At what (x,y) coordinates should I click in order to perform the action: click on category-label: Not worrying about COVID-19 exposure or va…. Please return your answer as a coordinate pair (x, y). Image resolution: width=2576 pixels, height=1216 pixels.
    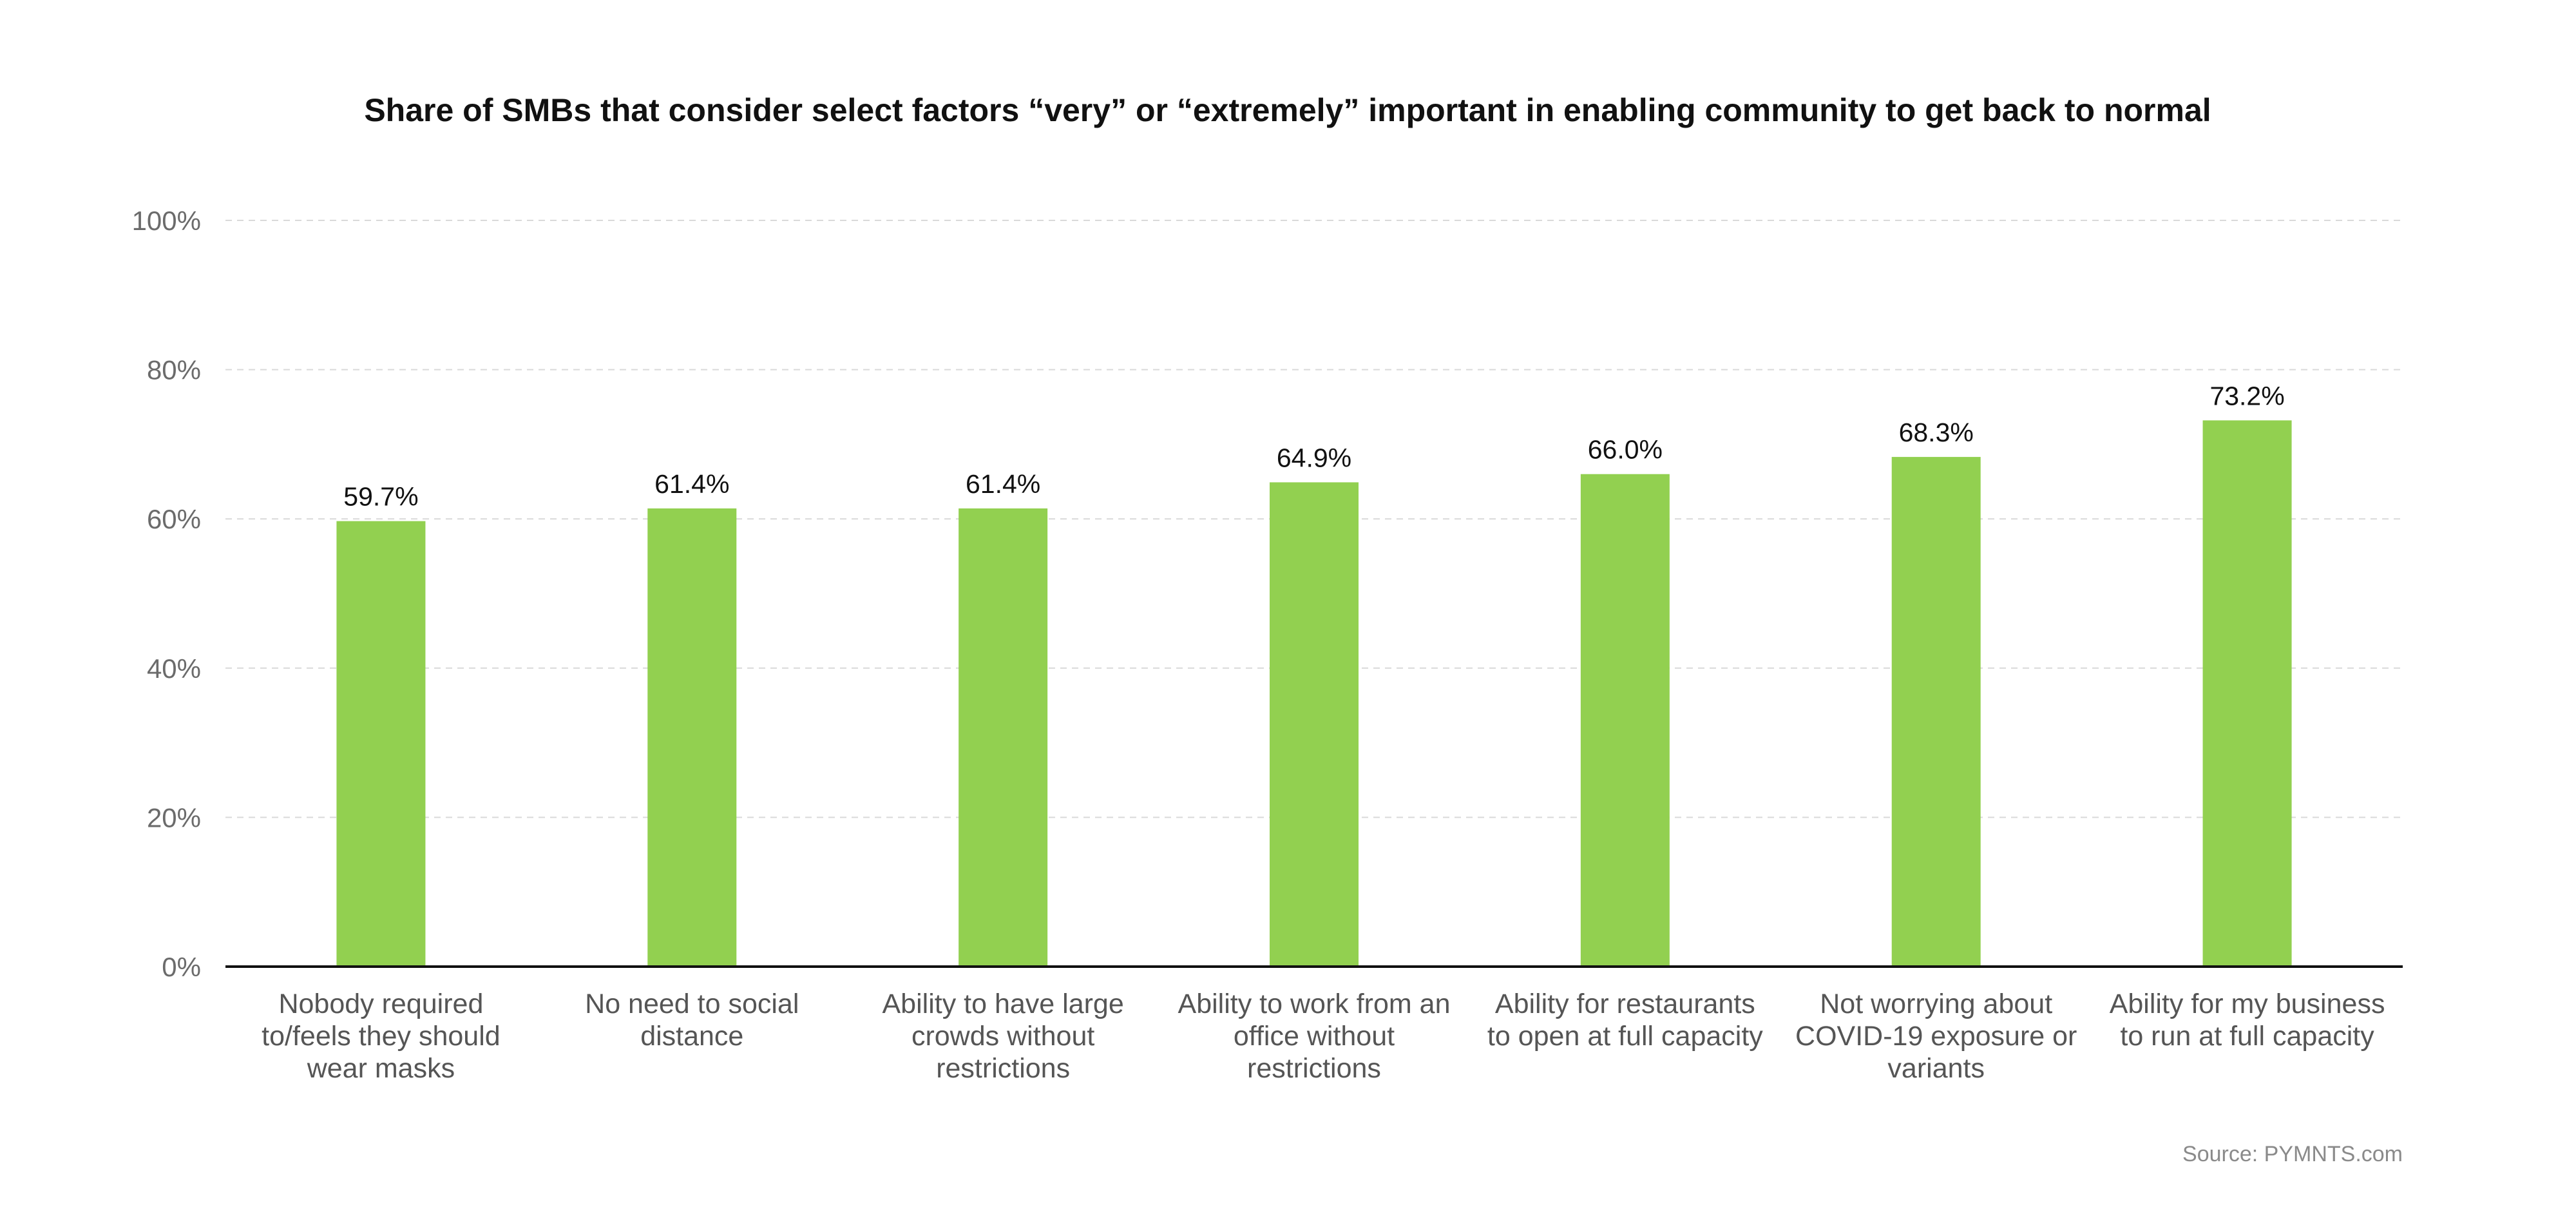
    Looking at the image, I should click on (1936, 1036).